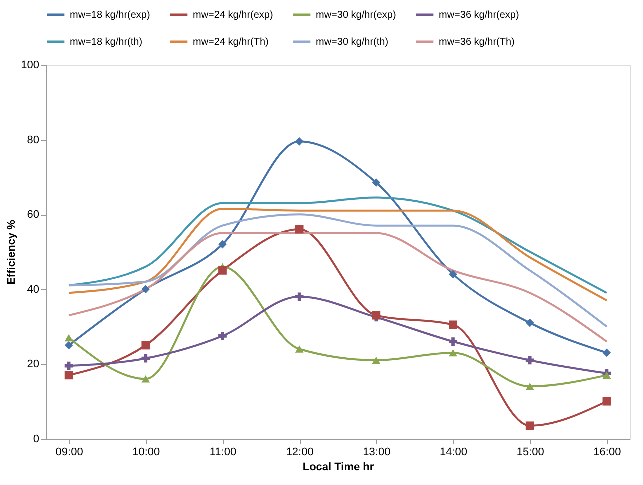 The width and height of the screenshot is (643, 485). Describe the element at coordinates (36, 440) in the screenshot. I see `y-tick-label: 0` at that location.